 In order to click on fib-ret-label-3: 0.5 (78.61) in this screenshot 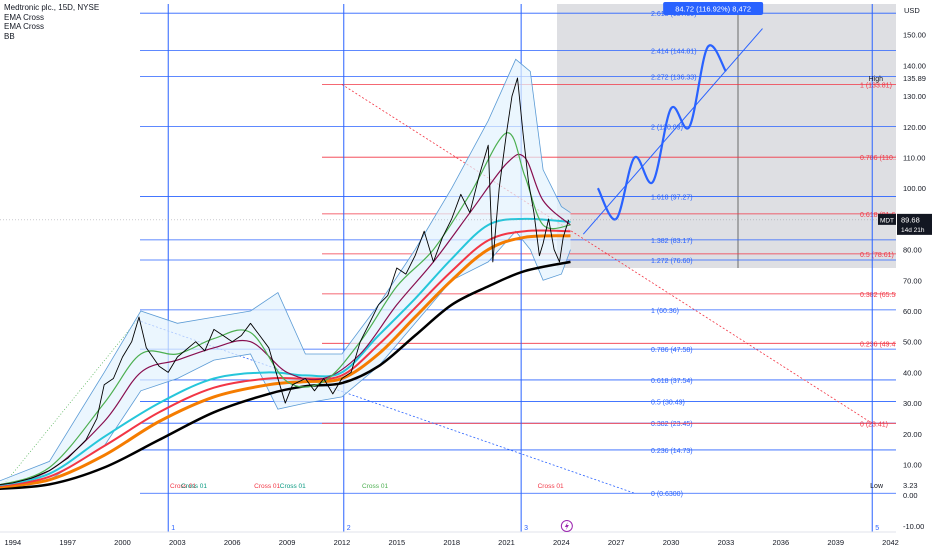, I will do `click(877, 255)`.